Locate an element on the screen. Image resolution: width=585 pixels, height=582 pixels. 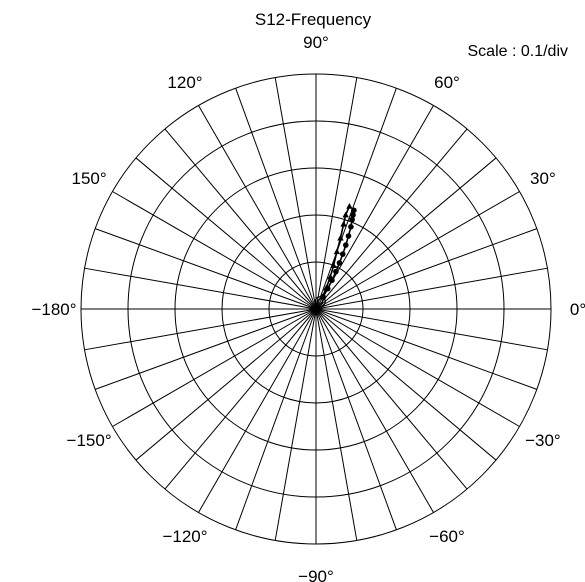
start-marker-inner is located at coordinates (320, 301).